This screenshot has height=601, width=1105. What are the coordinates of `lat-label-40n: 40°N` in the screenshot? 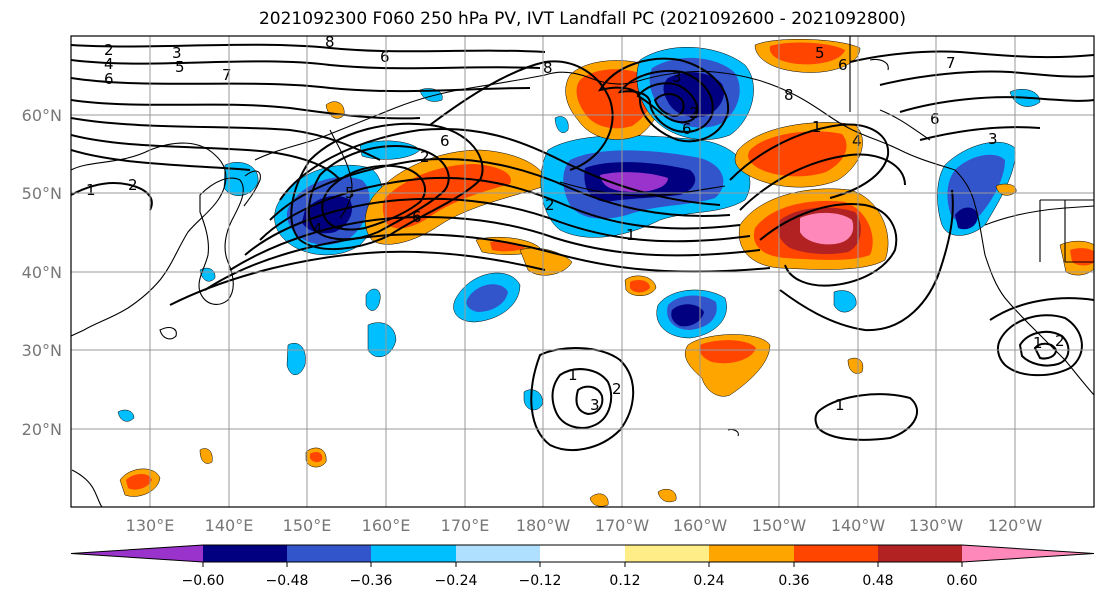 It's located at (42, 272).